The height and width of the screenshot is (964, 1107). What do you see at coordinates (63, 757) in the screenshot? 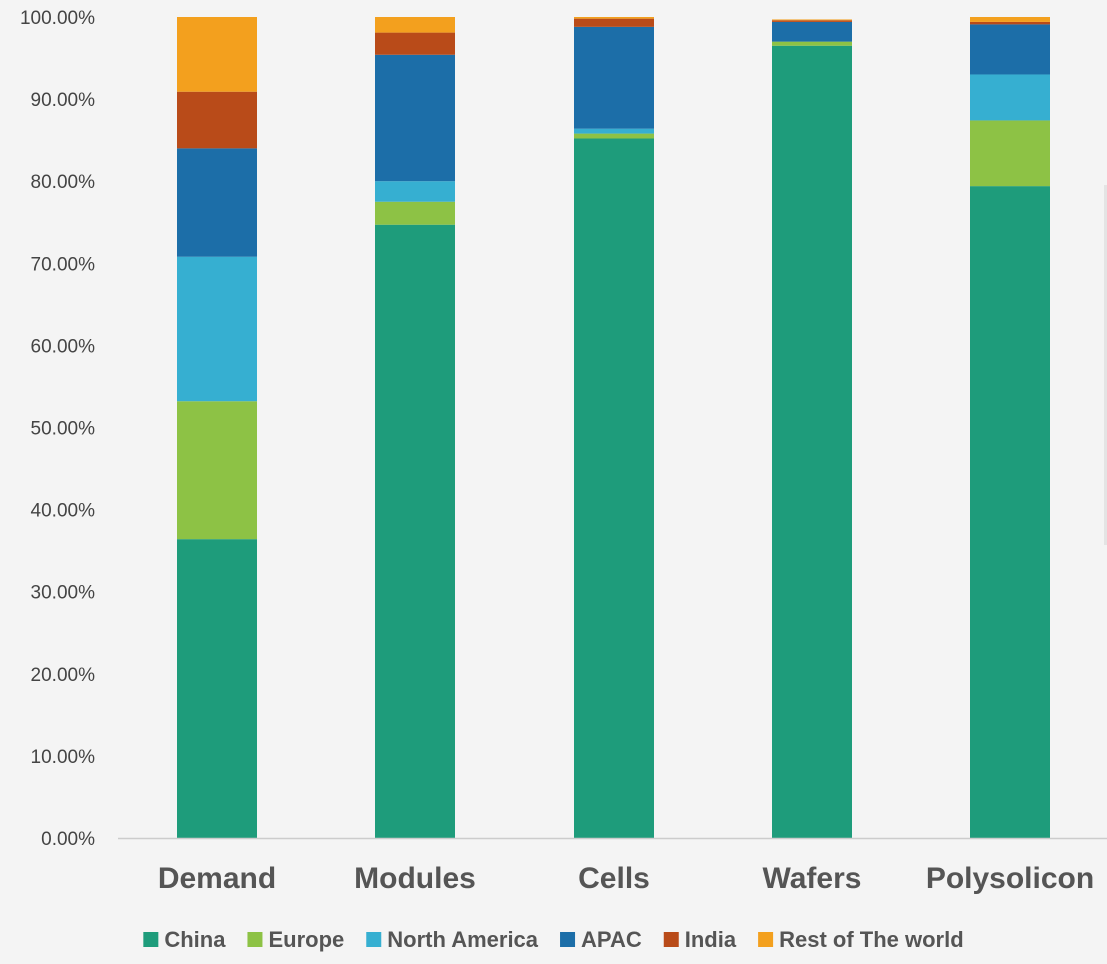
I see `y-tick-label: 10.00%` at bounding box center [63, 757].